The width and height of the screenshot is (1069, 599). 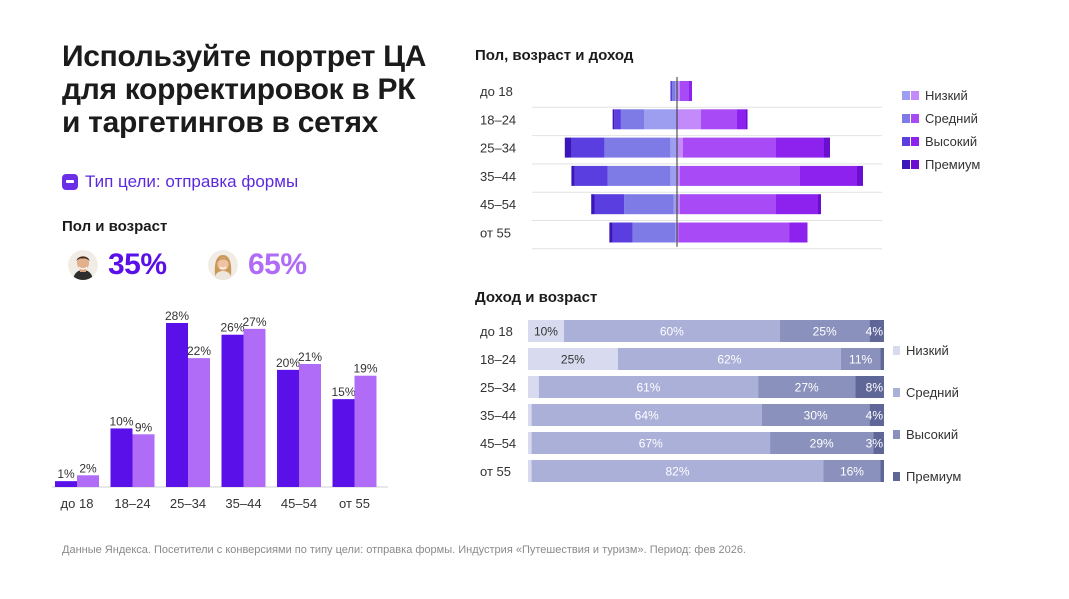 I want to click on male-share: 35%, so click(x=117, y=265).